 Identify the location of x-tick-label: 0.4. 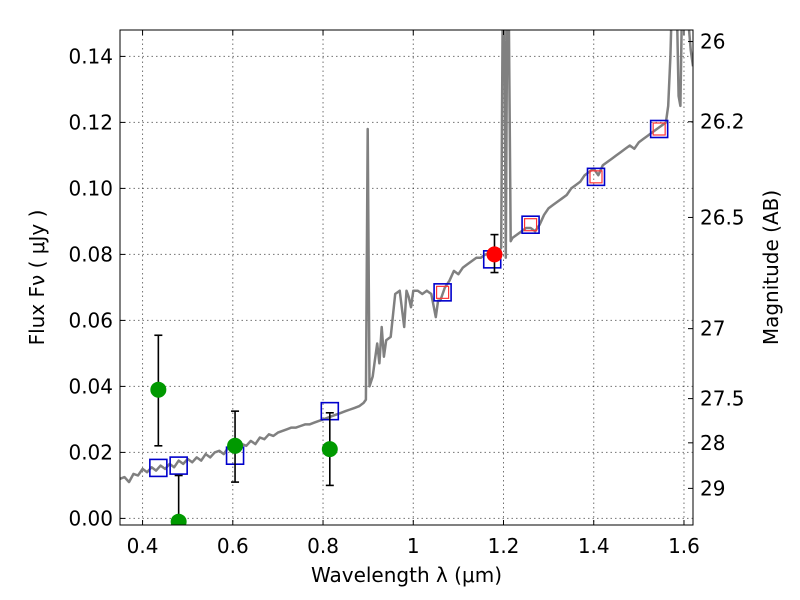
(143, 546).